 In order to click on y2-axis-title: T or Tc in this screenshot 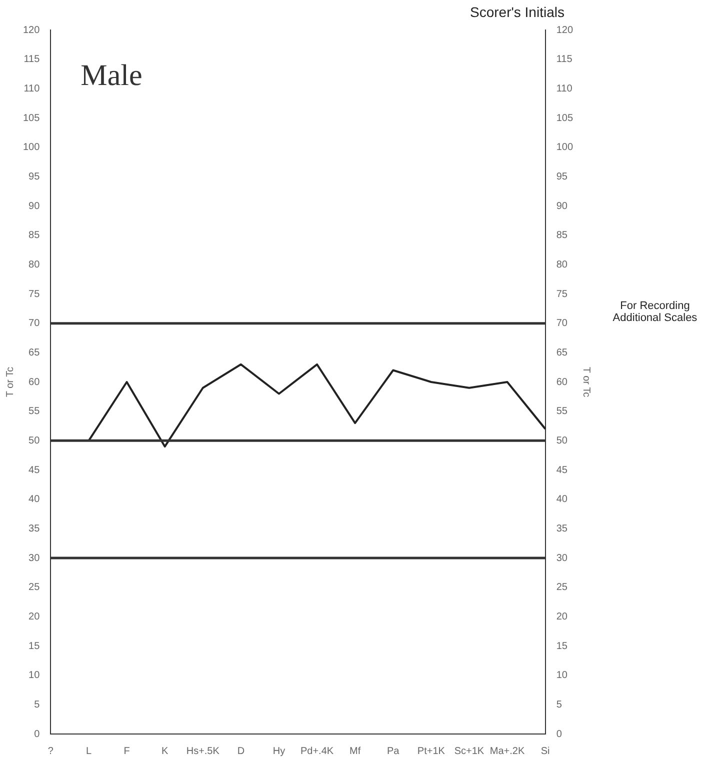, I will do `click(586, 382)`.